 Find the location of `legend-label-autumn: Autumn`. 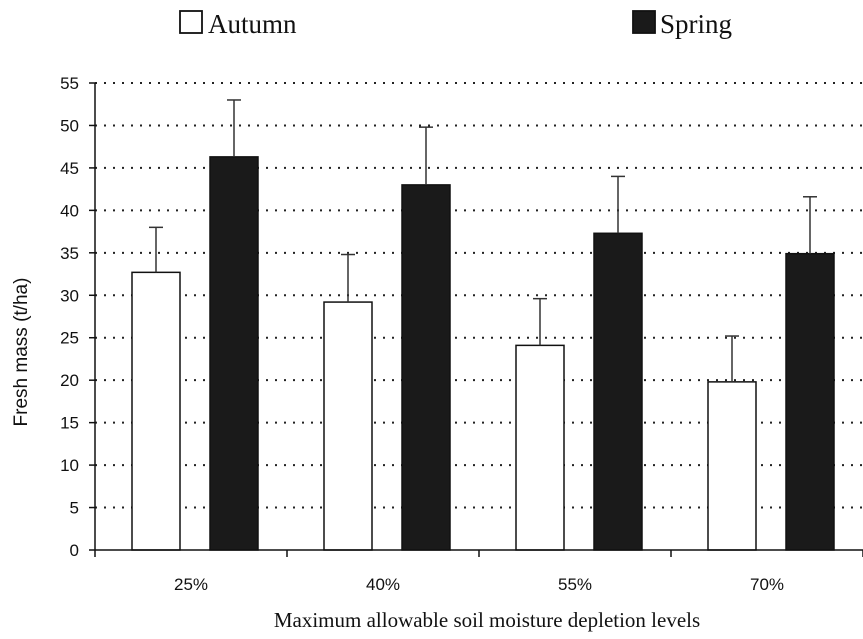

legend-label-autumn: Autumn is located at coordinates (252, 24).